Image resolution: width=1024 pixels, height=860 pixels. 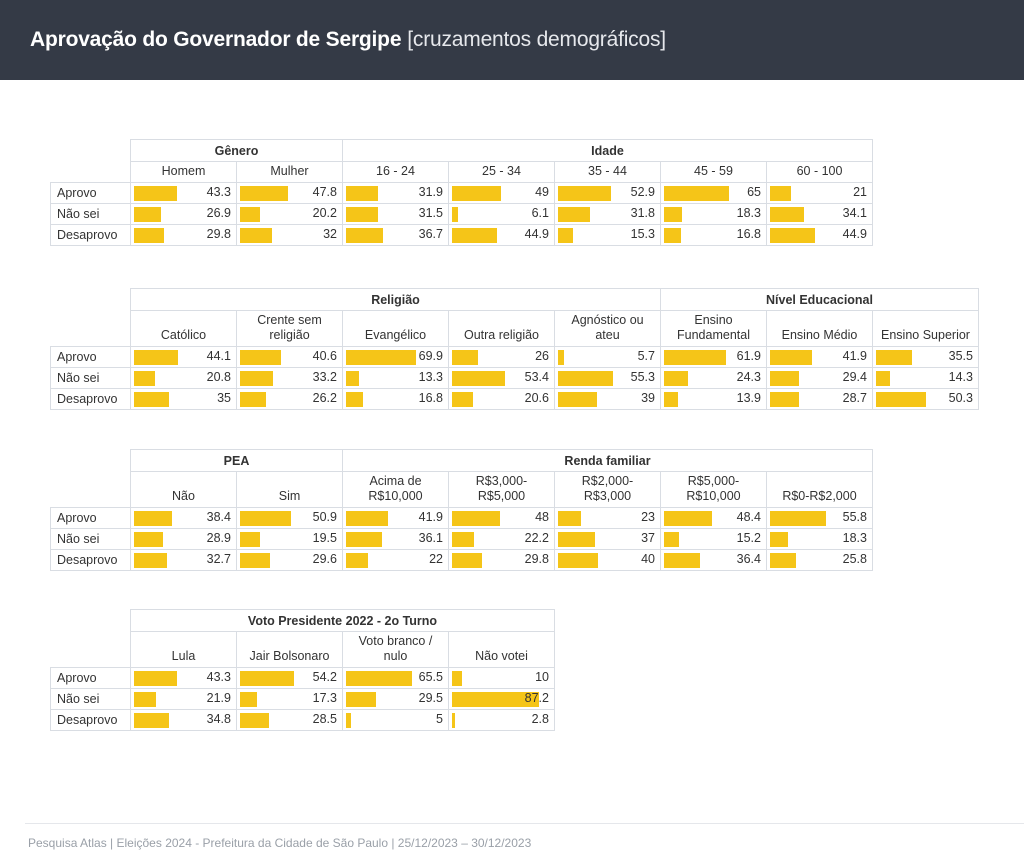 I want to click on data-cell: 43.3, so click(x=183, y=678).